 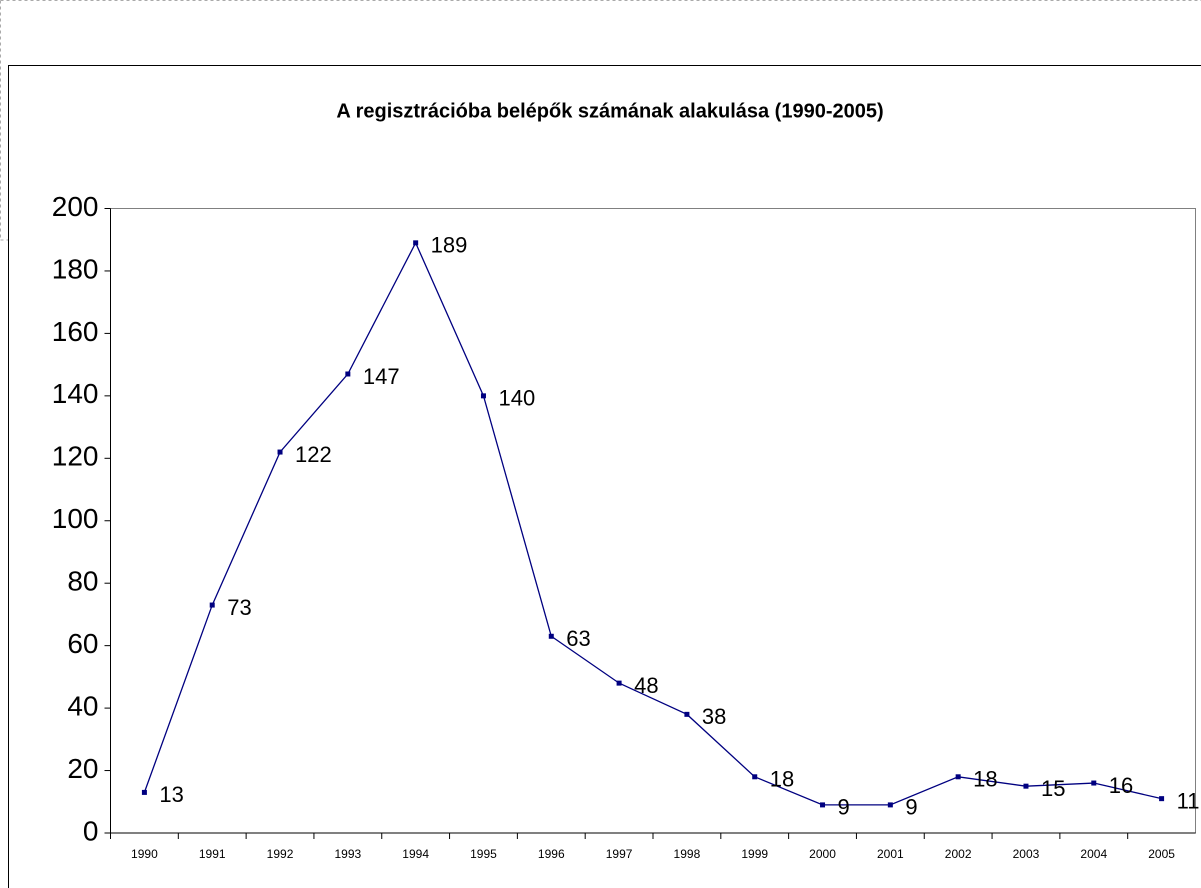 I want to click on data-label: 48, so click(x=646, y=685).